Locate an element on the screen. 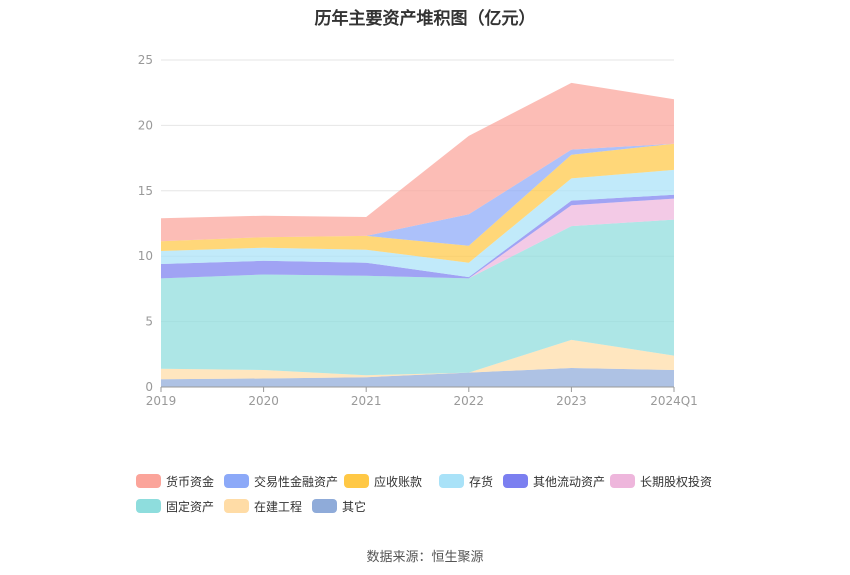  x-tick-label: 2019 is located at coordinates (161, 401).